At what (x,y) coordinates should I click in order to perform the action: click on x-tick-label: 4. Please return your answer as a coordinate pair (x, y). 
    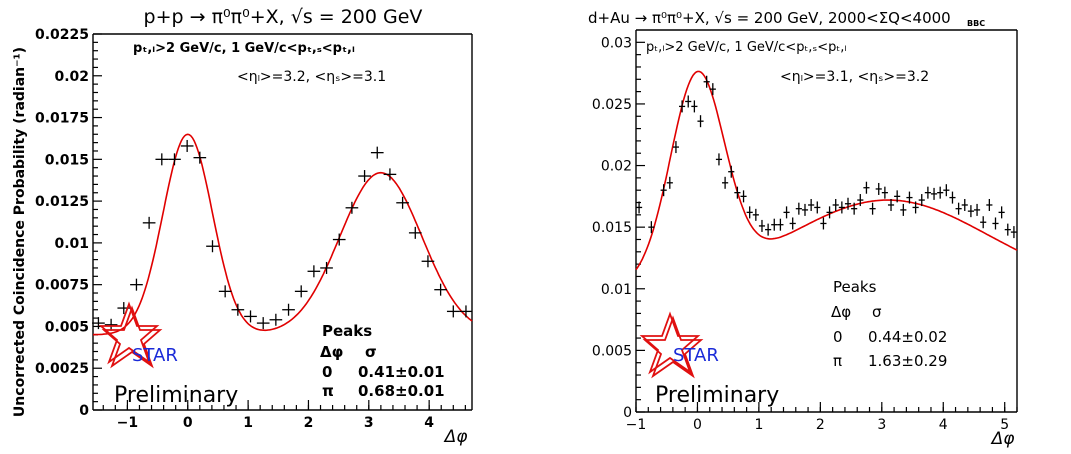
    Looking at the image, I should click on (943, 425).